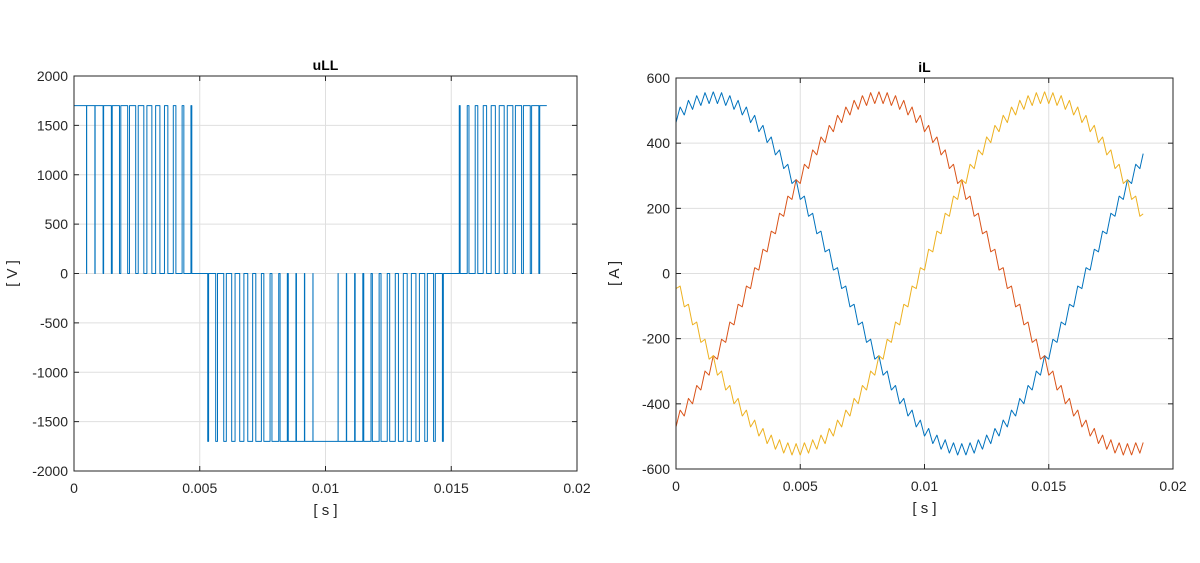 Image resolution: width=1200 pixels, height=563 pixels. Describe the element at coordinates (656, 339) in the screenshot. I see `y-tick-label: -200` at that location.